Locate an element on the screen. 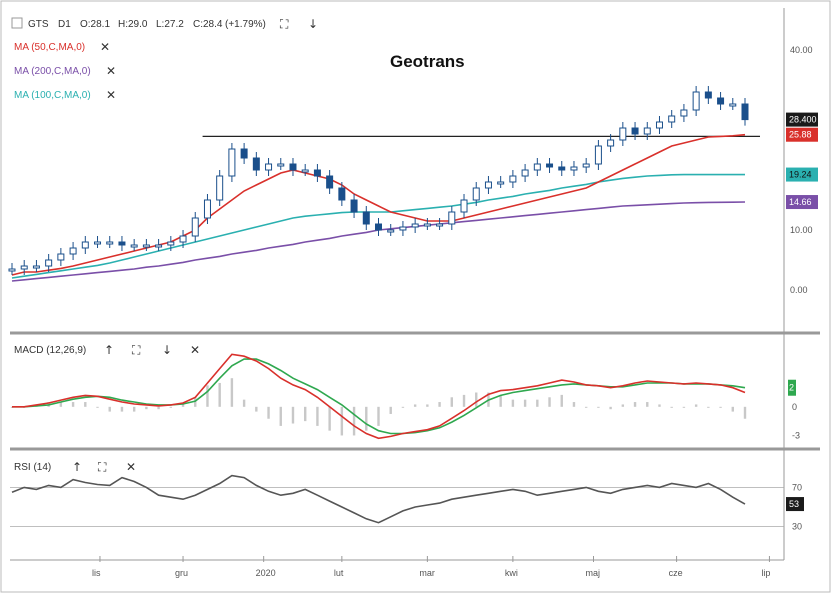  close-label: C:28.4 is located at coordinates (208, 24).